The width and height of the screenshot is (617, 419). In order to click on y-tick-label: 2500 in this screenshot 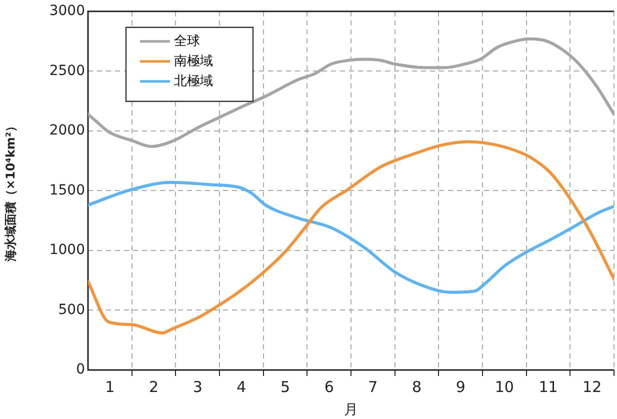, I will do `click(67, 70)`.